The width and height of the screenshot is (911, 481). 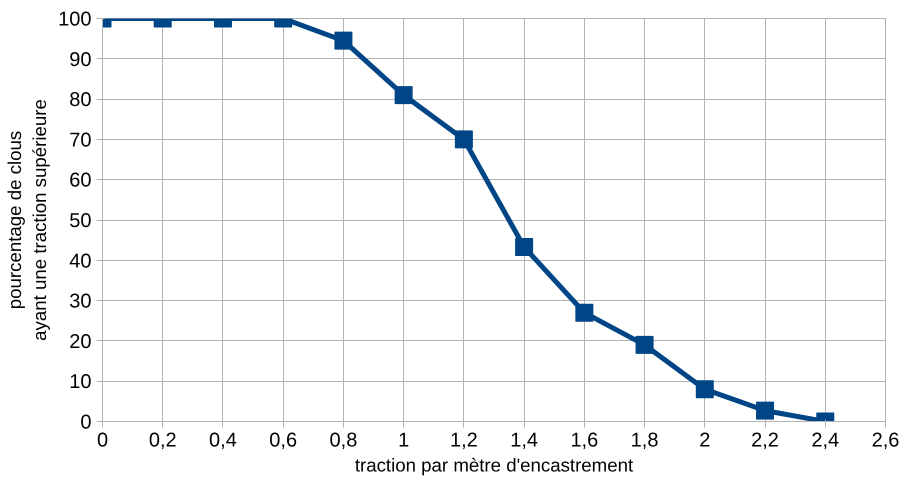 I want to click on y-tick-label: 40, so click(x=80, y=261).